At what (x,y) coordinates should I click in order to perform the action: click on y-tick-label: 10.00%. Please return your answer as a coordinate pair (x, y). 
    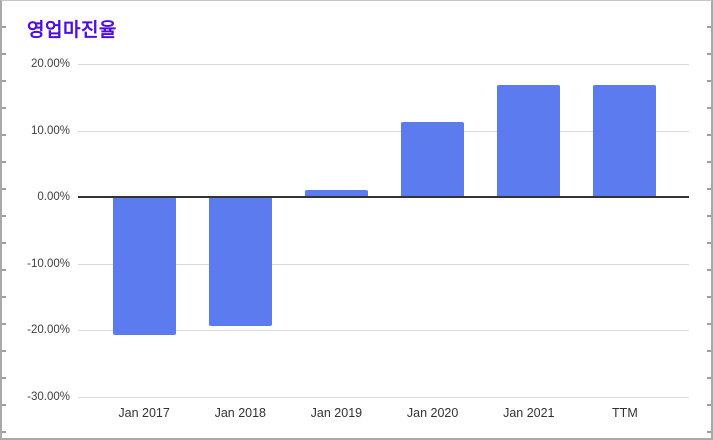
    Looking at the image, I should click on (50, 130).